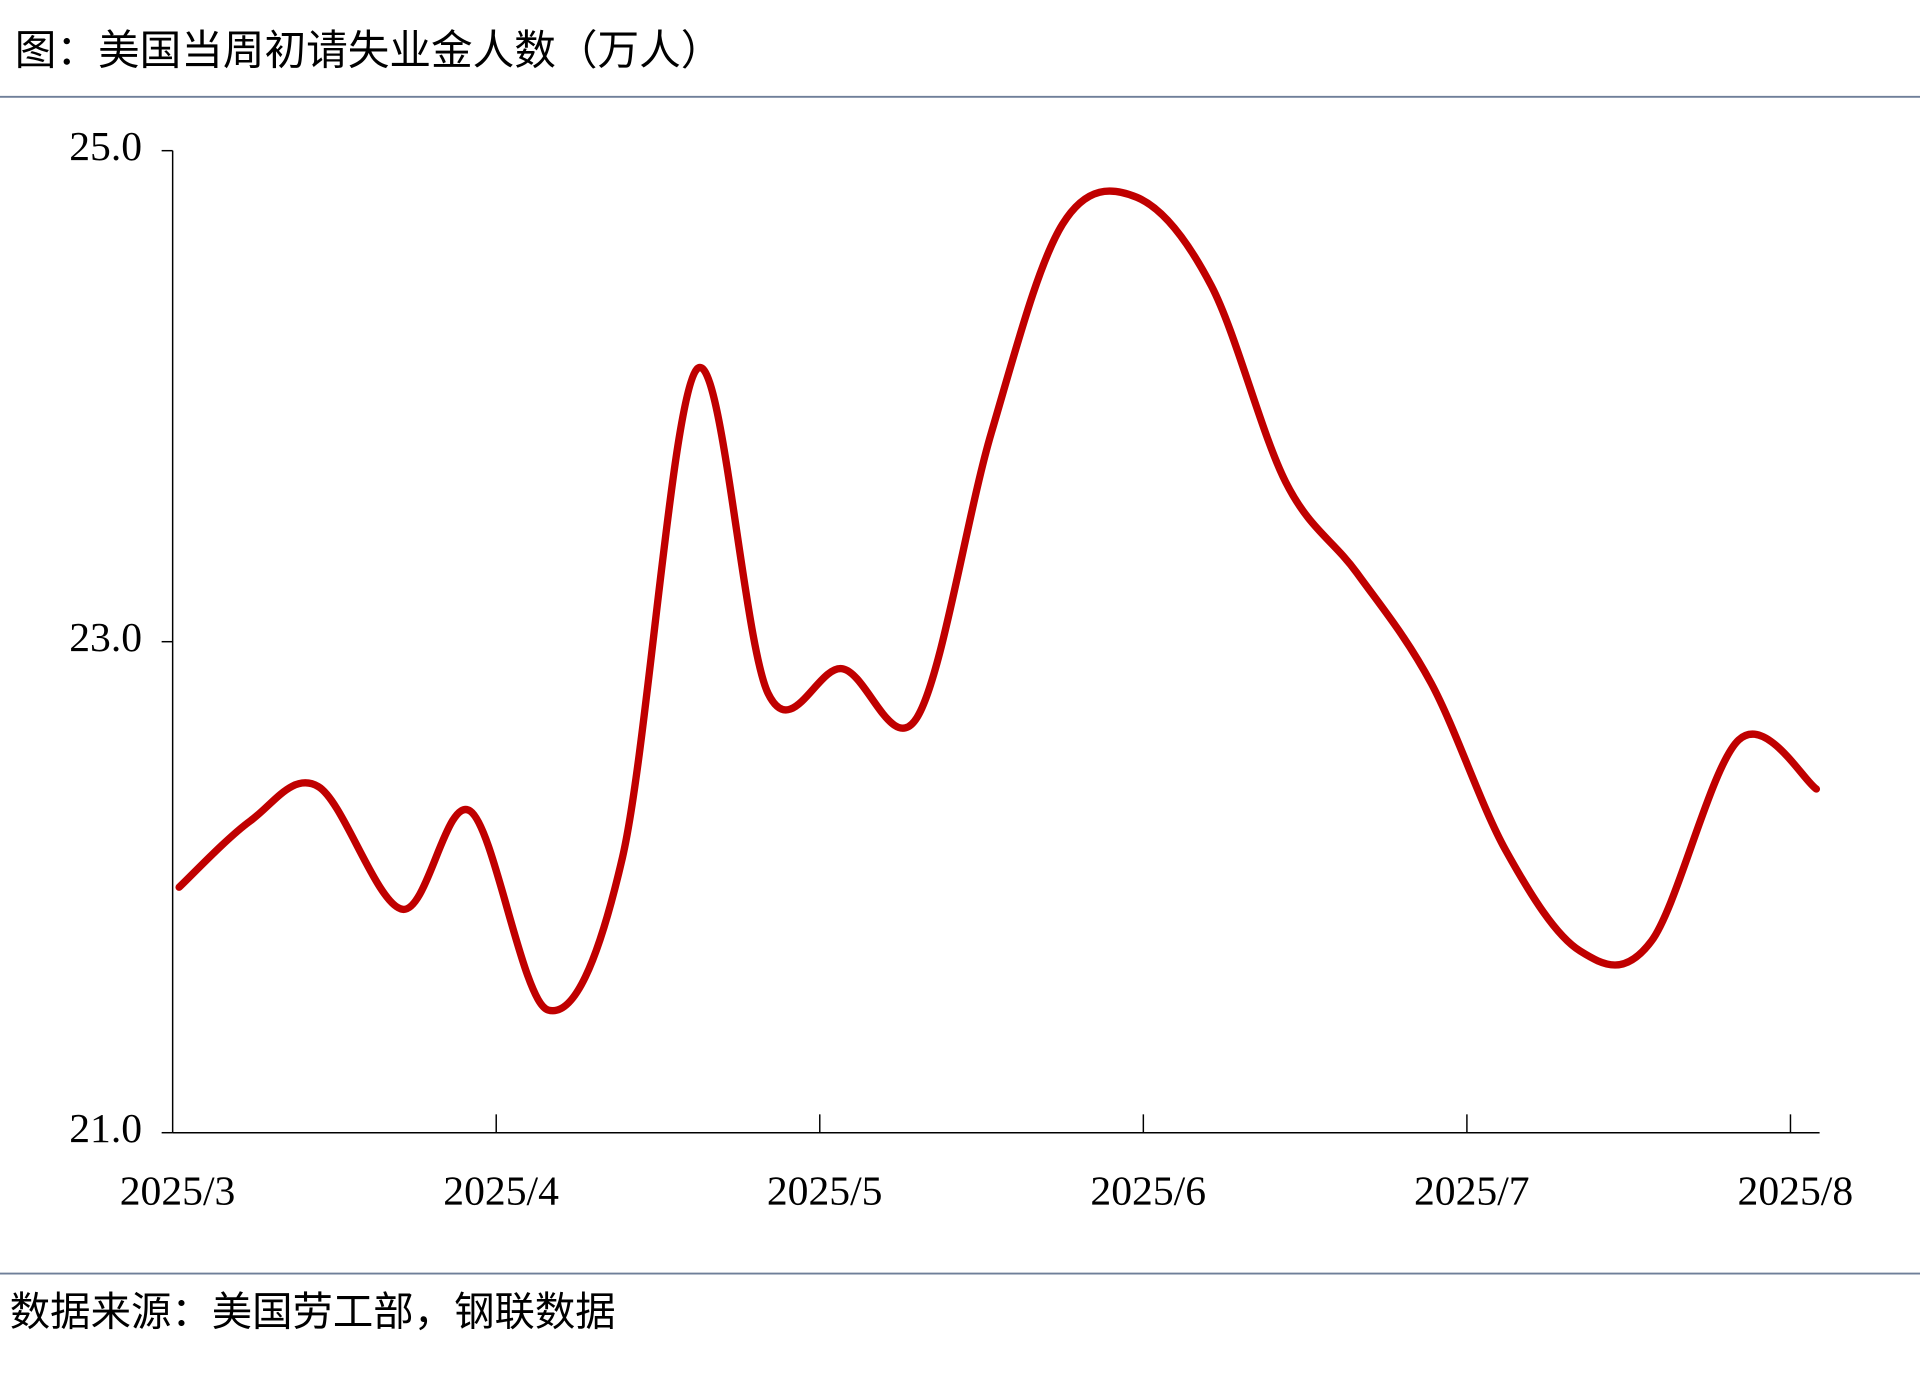  Describe the element at coordinates (105, 147) in the screenshot. I see `y-tick-label: 25.0` at that location.